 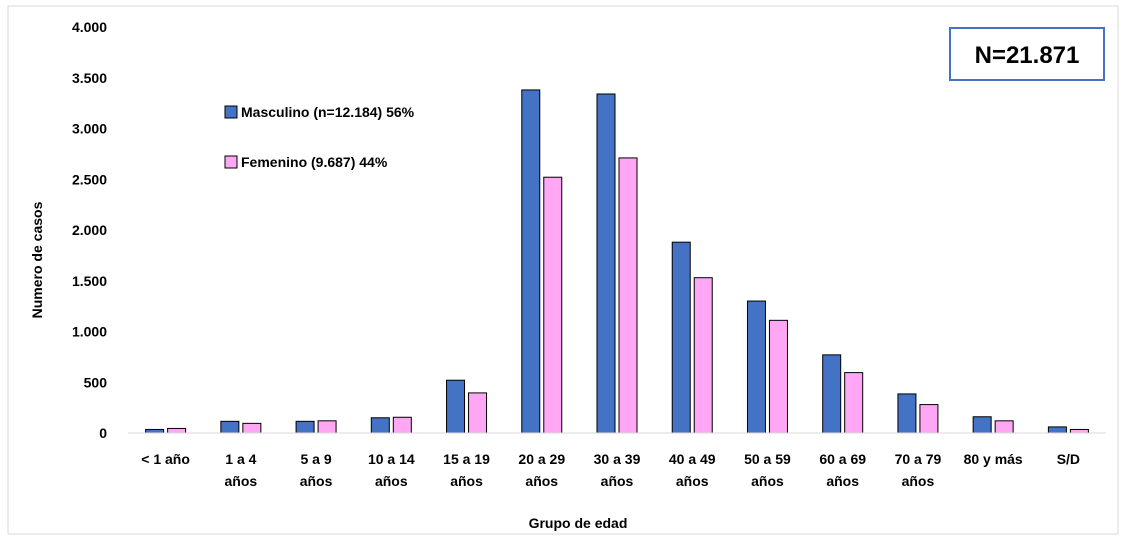 What do you see at coordinates (89, 27) in the screenshot?
I see `y-tick-label: 4.000` at bounding box center [89, 27].